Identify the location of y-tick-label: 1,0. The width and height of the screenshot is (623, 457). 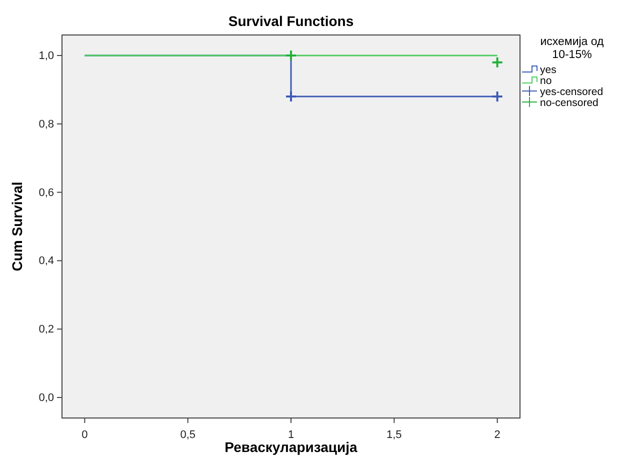
(46, 56).